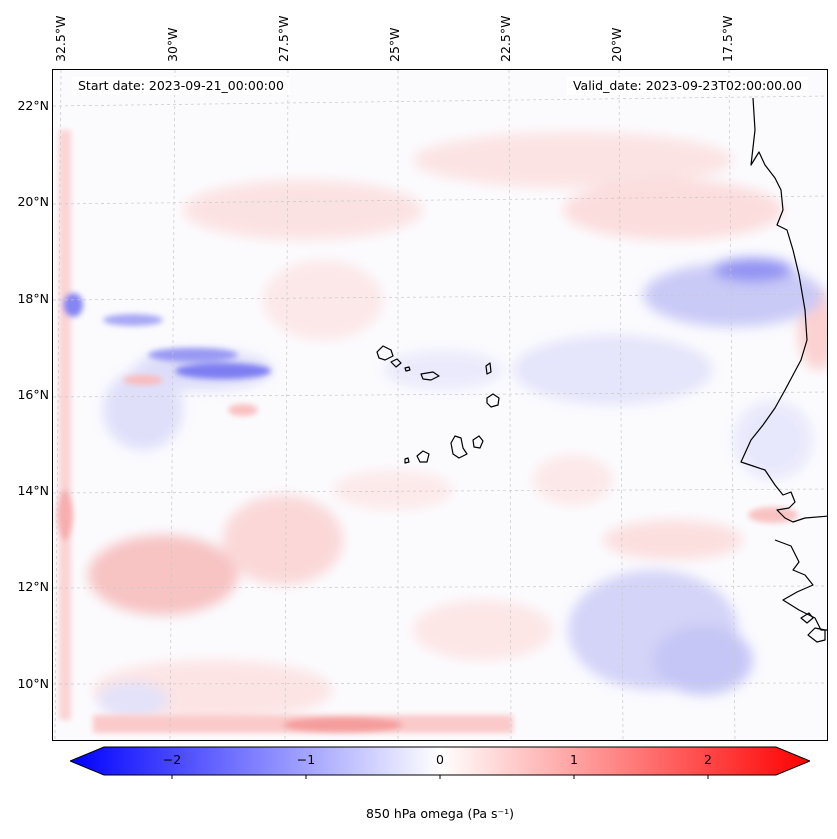 Image resolution: width=837 pixels, height=839 pixels. I want to click on colorbar-tick-0: 0, so click(440, 759).